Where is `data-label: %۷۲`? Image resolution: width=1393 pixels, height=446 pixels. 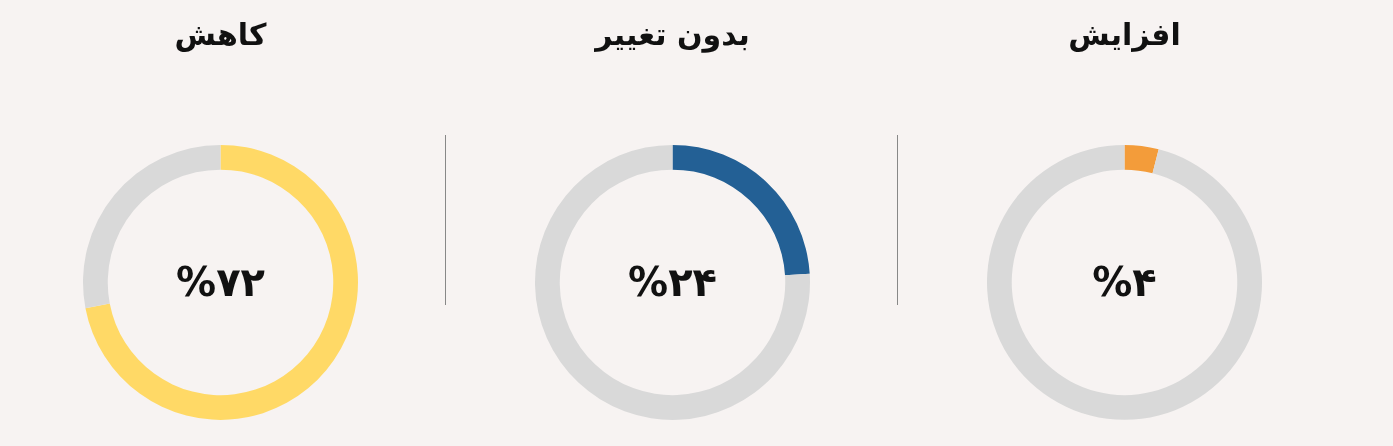
data-label: %۷۲ is located at coordinates (220, 282).